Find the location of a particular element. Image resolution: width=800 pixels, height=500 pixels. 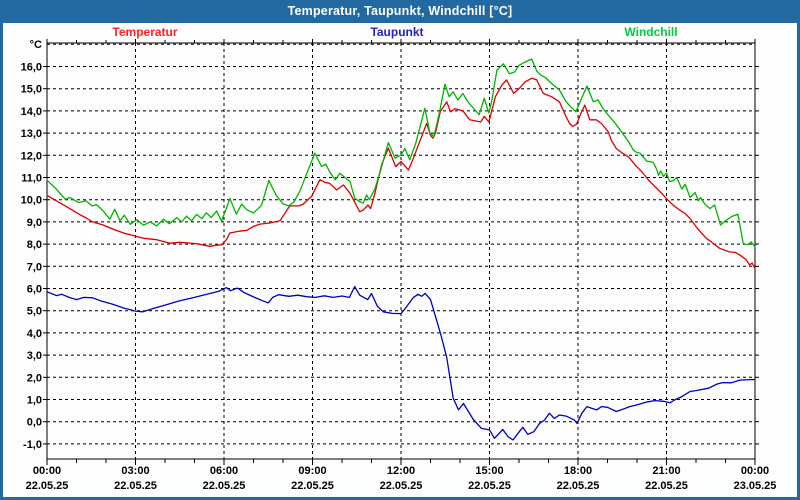

svg-text: 13,0 is located at coordinates (31, 134).